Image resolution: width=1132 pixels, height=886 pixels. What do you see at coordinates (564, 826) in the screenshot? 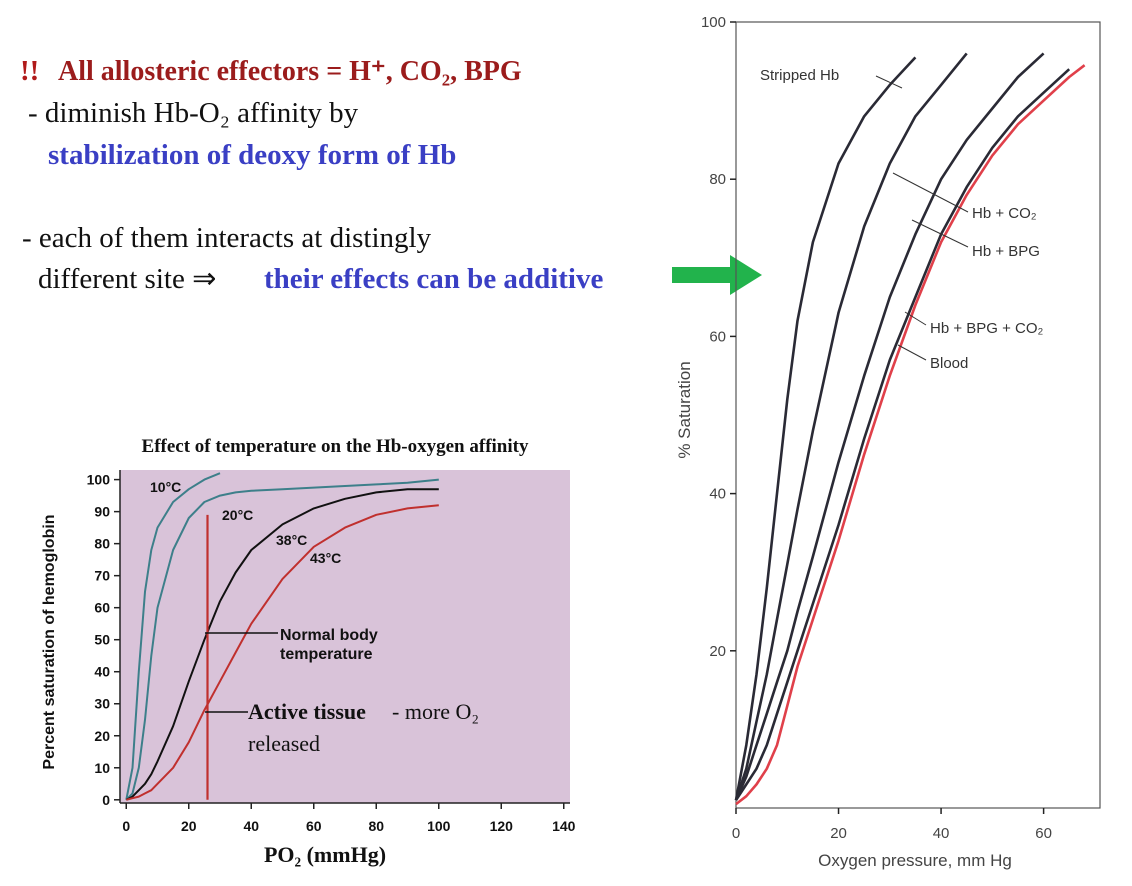
I see `x-tick-label: 140` at bounding box center [564, 826].